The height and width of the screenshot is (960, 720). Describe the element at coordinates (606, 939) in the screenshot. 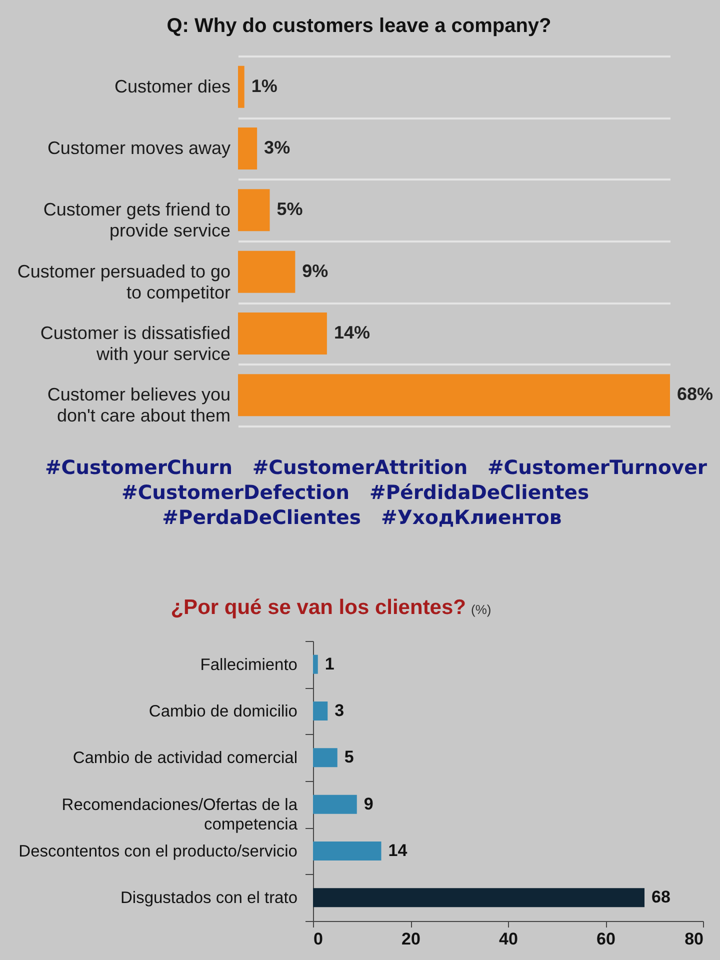

I see `x-tick-label: 60` at that location.